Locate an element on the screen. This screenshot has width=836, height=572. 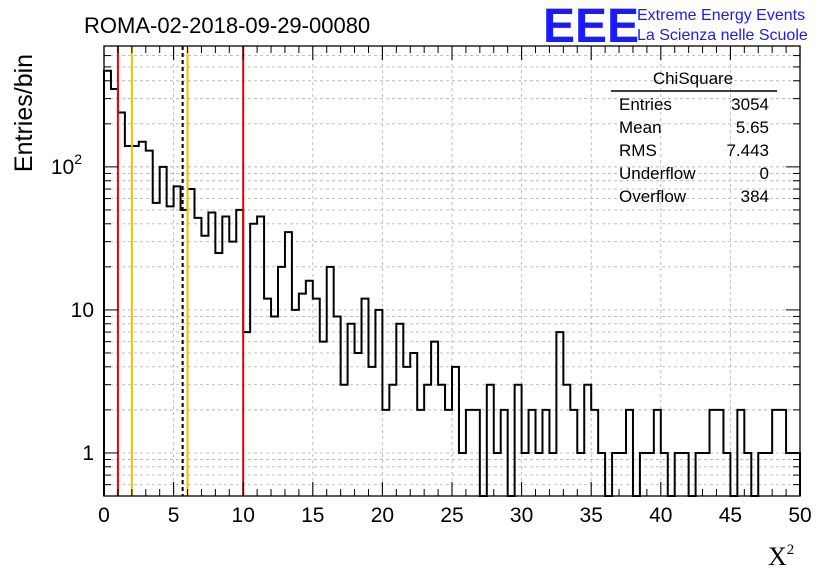
stats-name: ChiSquare is located at coordinates (693, 78).